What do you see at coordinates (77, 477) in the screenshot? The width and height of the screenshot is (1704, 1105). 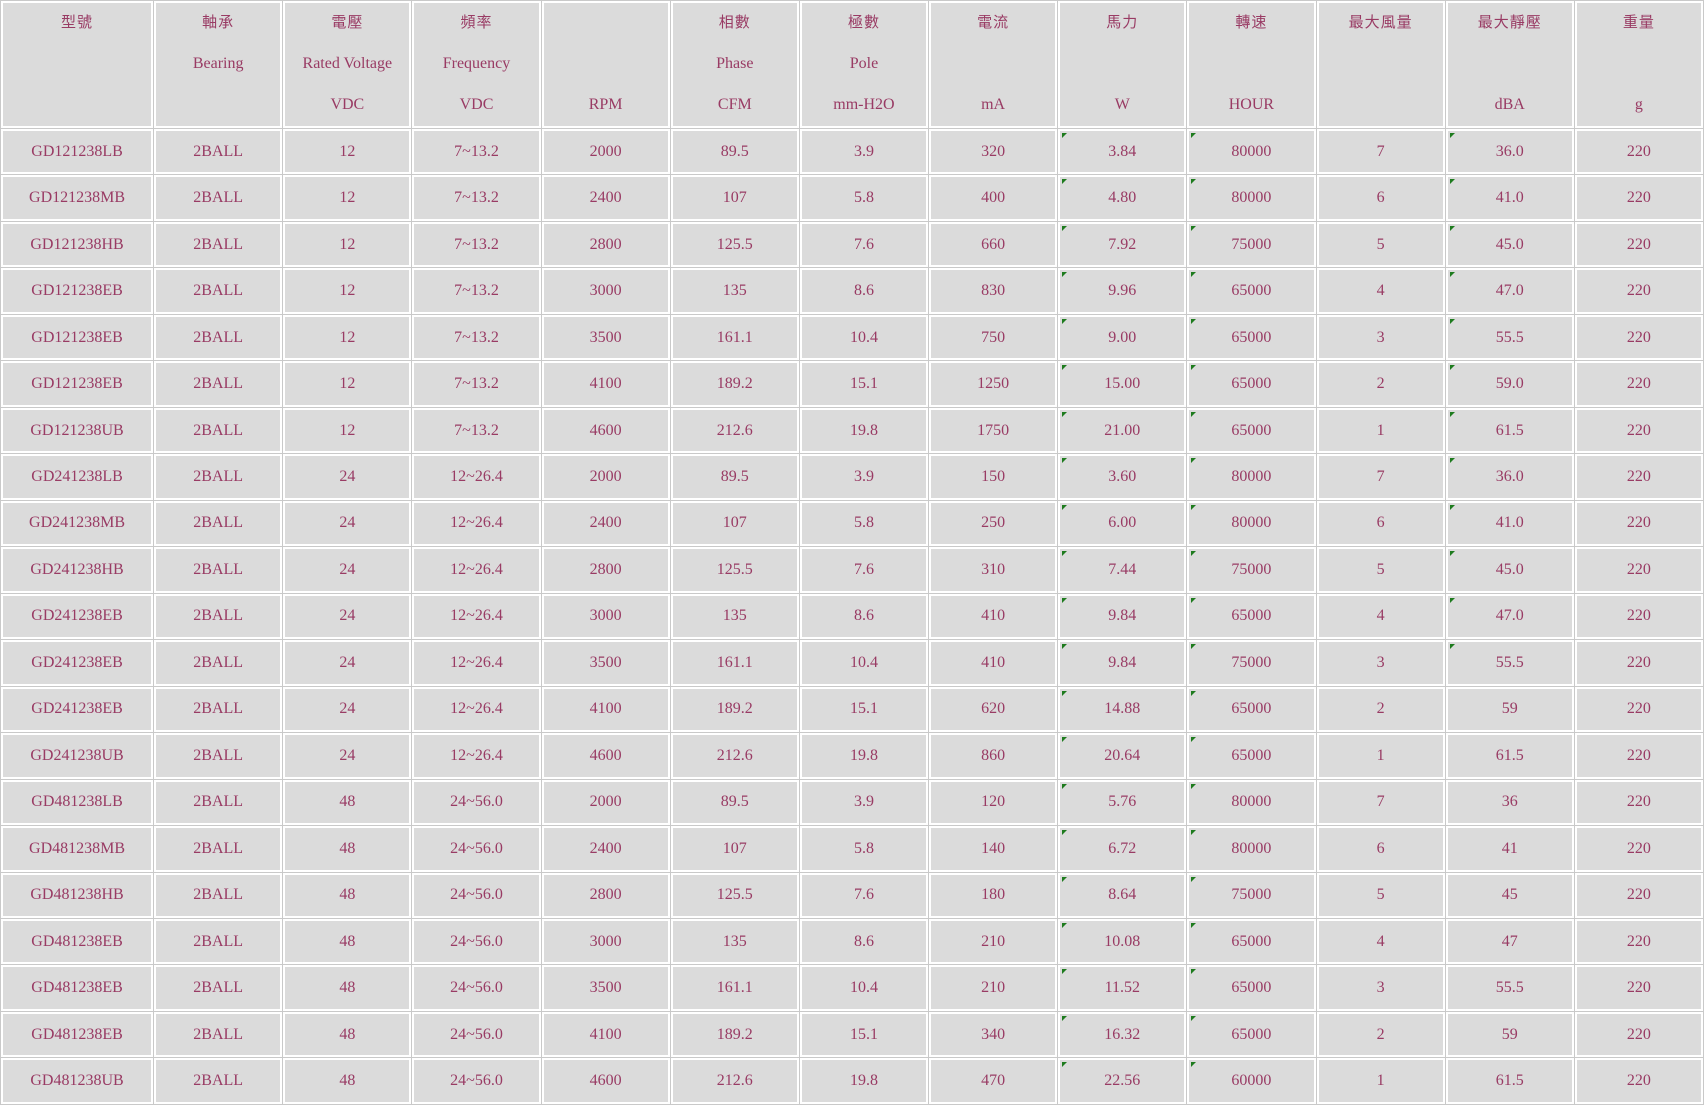 I see `table-cell: GD241238LB` at bounding box center [77, 477].